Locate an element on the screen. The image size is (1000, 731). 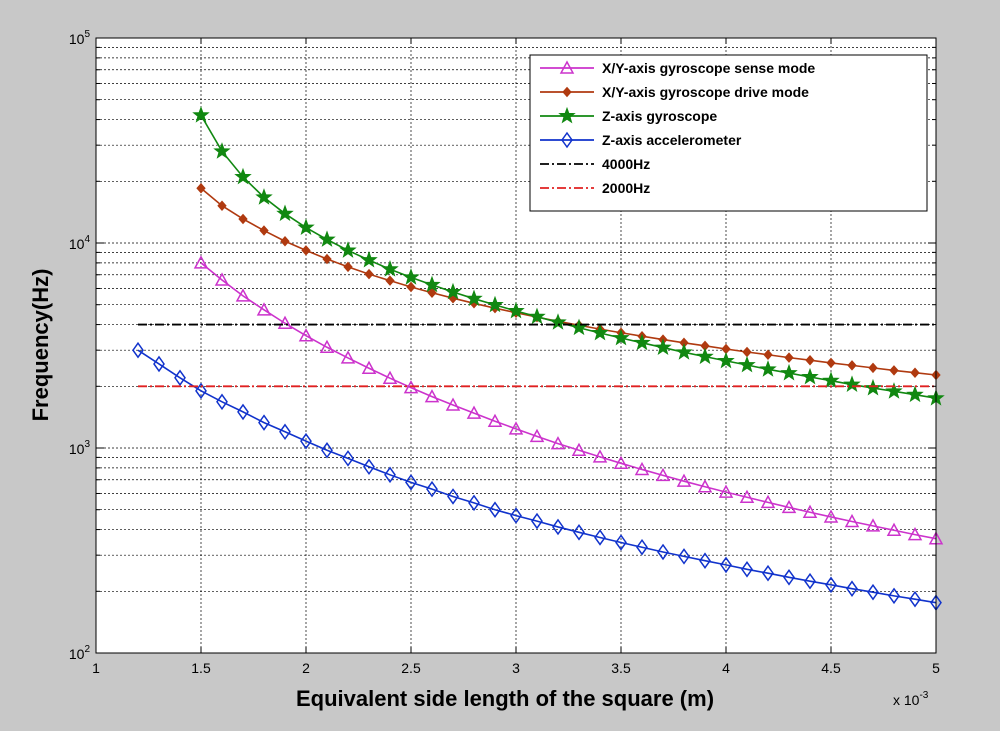
legend-label: 2000Hz is located at coordinates (626, 188).